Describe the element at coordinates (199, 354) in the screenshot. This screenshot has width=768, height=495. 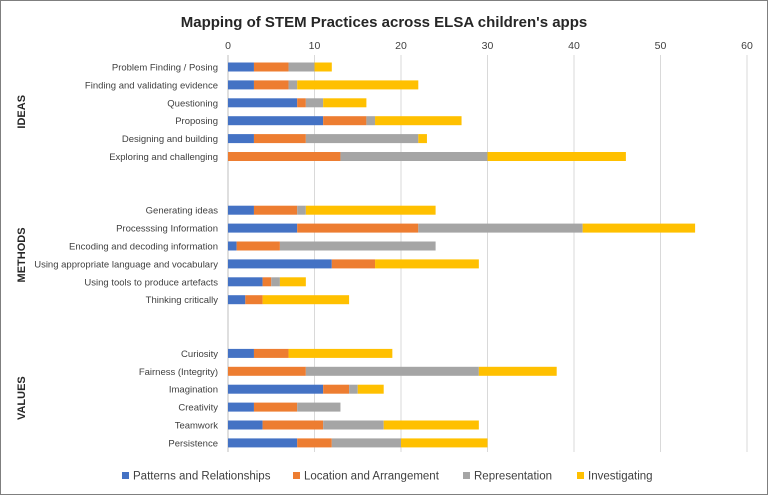
I see `category-label: Curiosity` at that location.